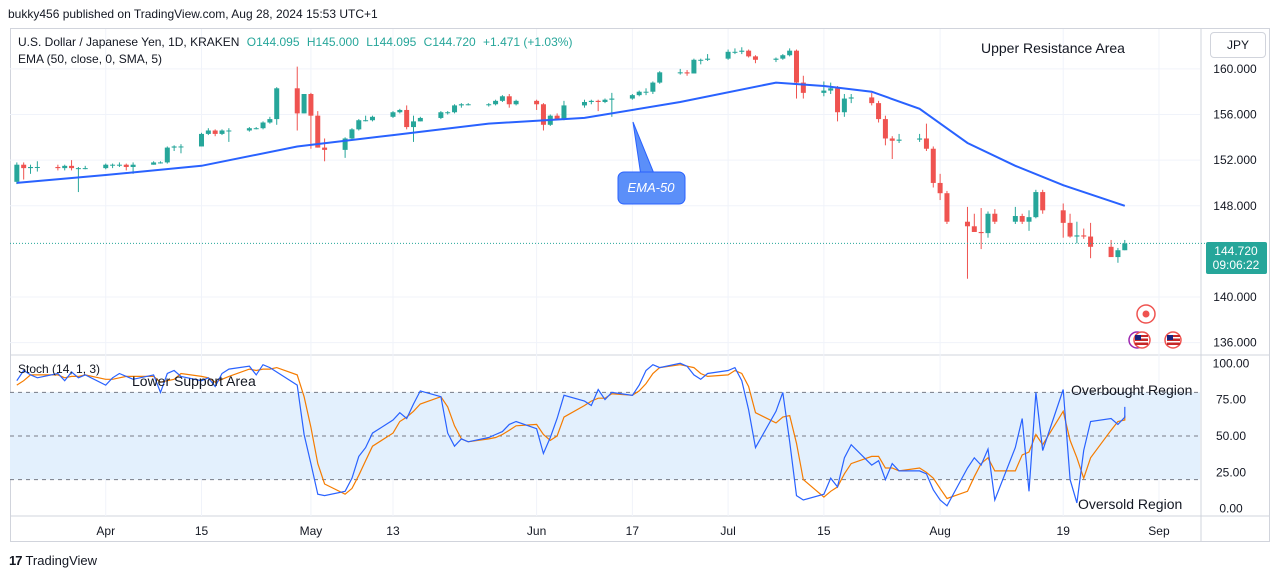  Describe the element at coordinates (652, 187) in the screenshot. I see `ema-callout-label: EMA-50` at that location.